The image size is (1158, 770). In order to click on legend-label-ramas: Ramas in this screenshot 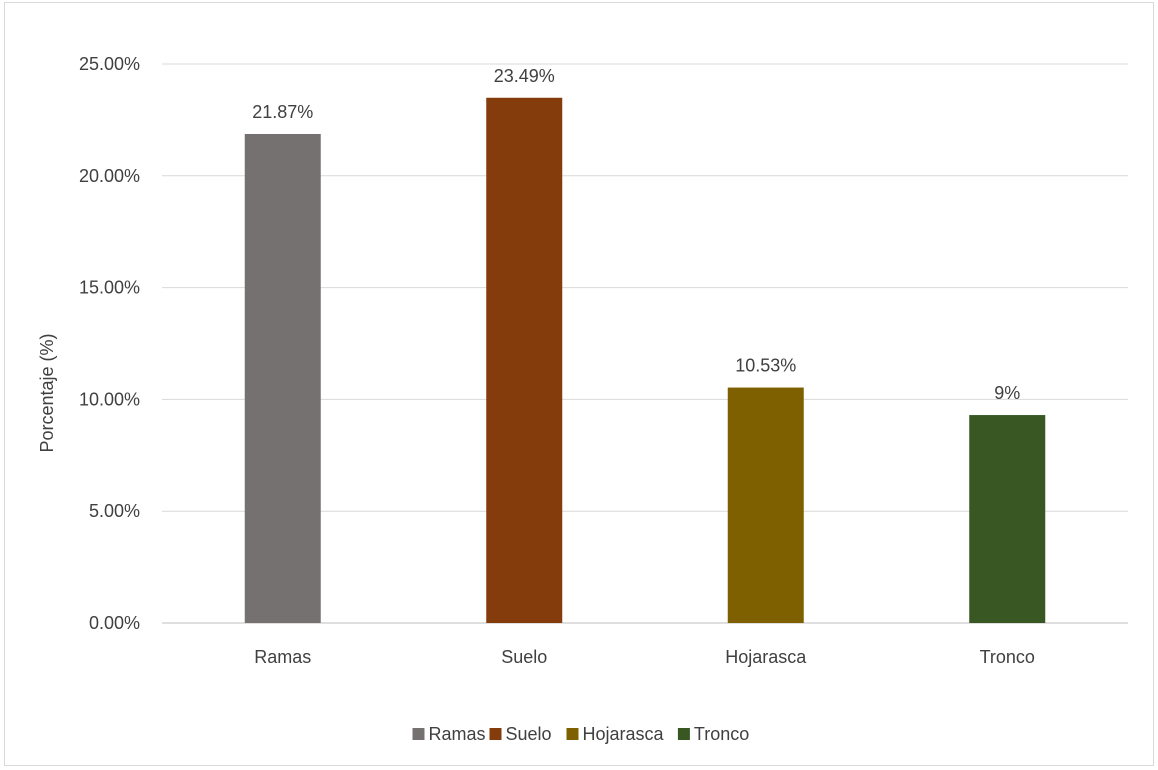, I will do `click(457, 734)`.